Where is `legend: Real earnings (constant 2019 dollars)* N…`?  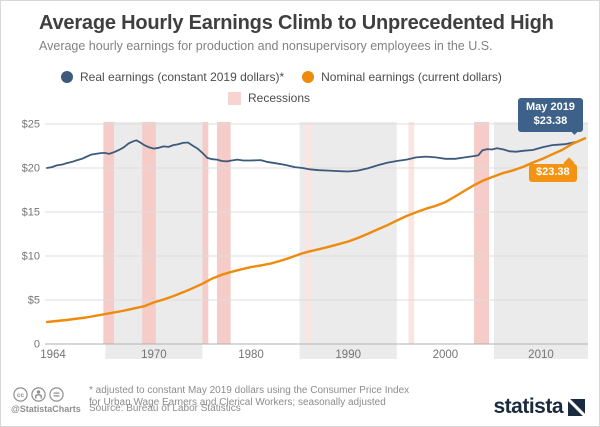 legend: Real earnings (constant 2019 dollars)* N… is located at coordinates (281, 77).